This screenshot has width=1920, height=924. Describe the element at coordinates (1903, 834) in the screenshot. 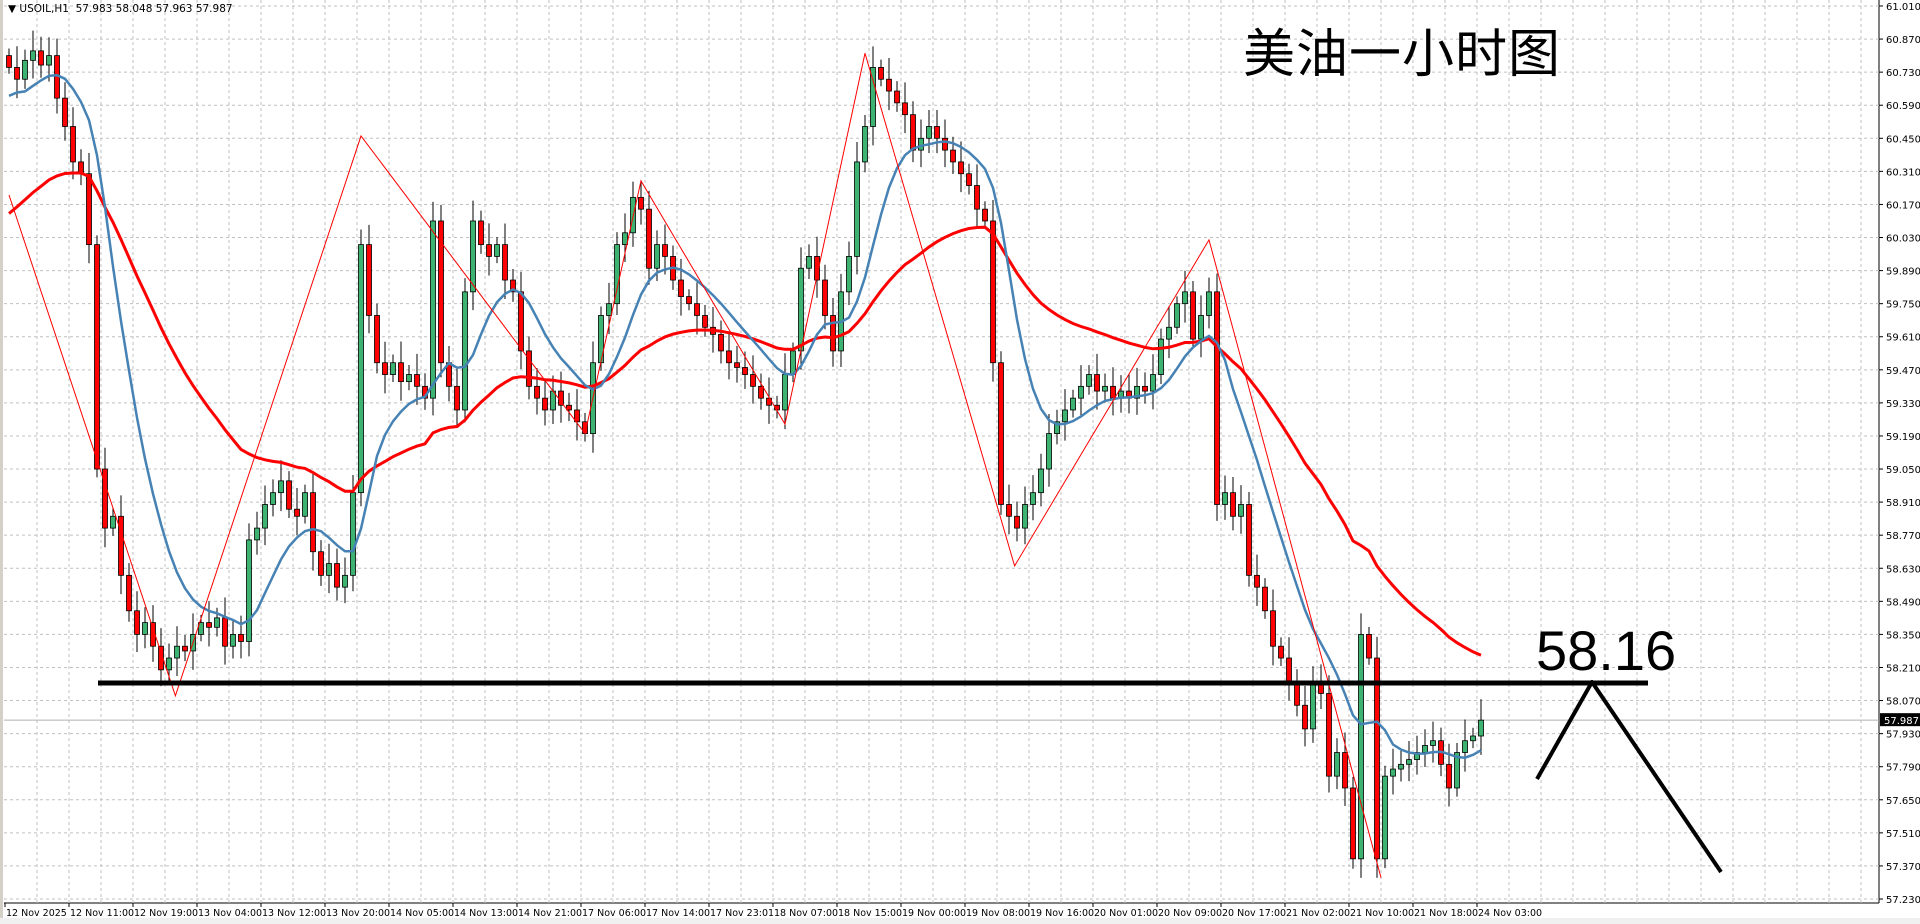

I see `y-tick-label: 57.510` at that location.